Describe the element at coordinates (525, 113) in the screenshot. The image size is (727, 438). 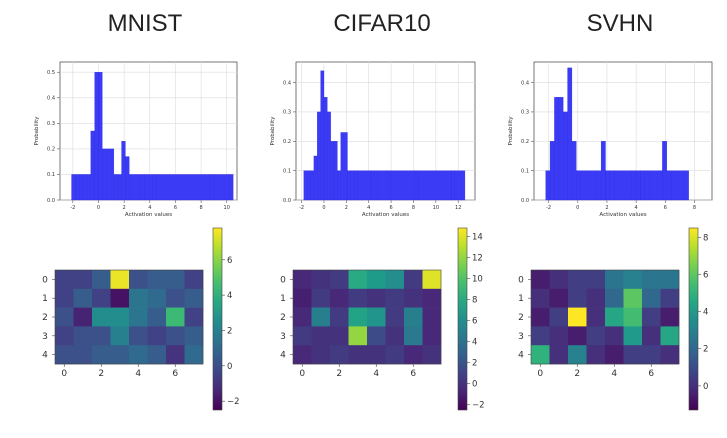
I see `svhn-hist-ytick-label: 0.3` at that location.